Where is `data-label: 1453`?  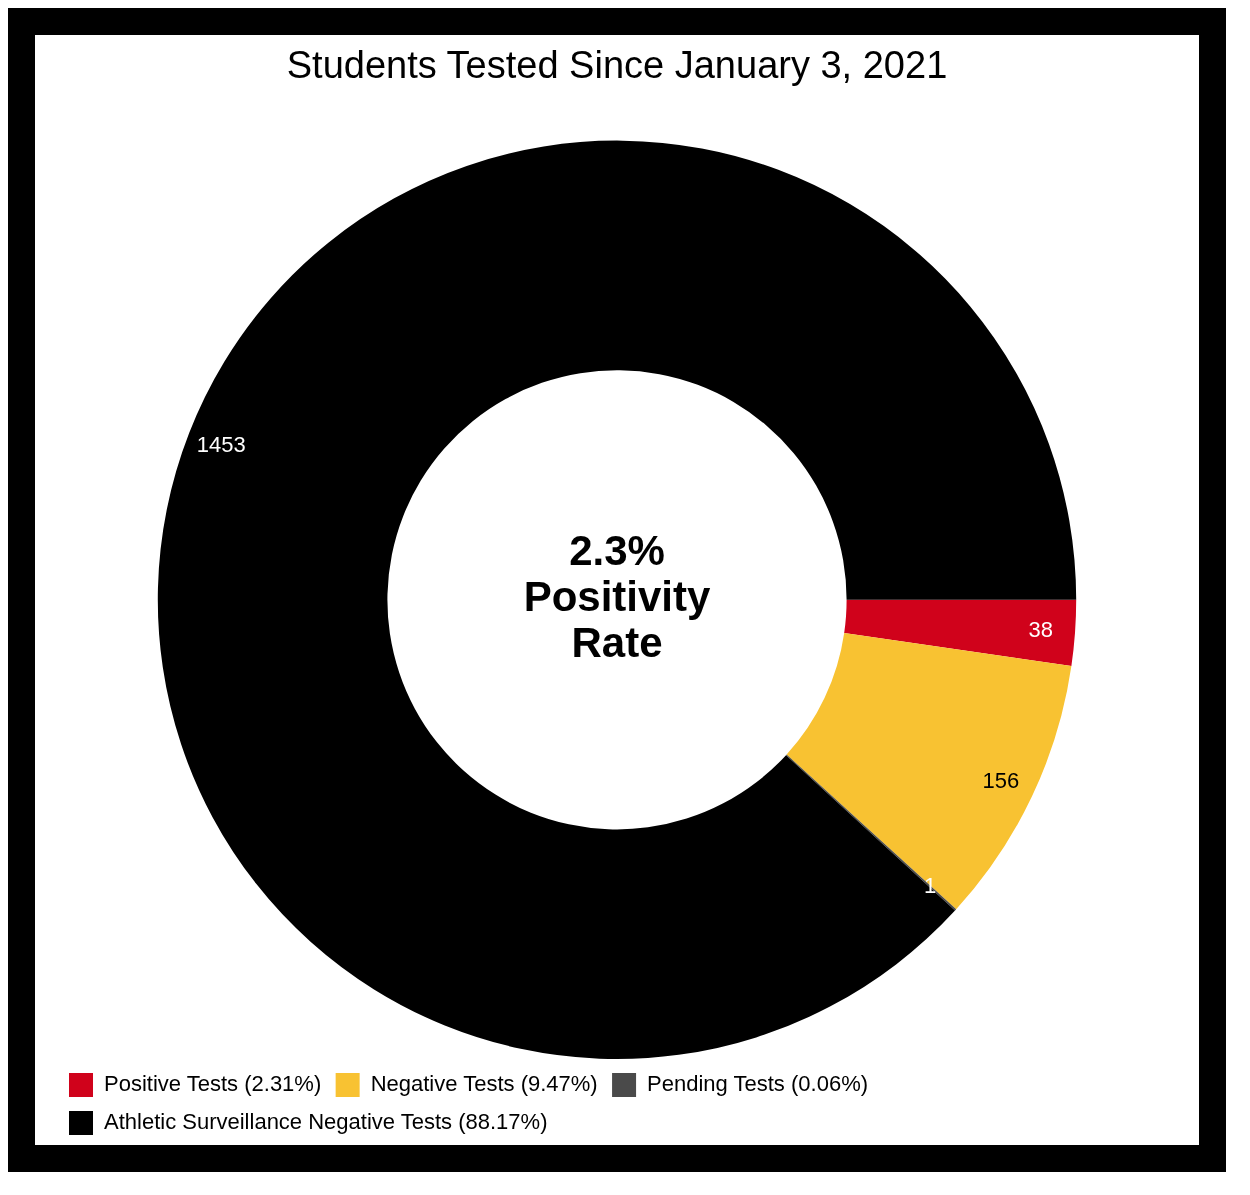
data-label: 1453 is located at coordinates (221, 444).